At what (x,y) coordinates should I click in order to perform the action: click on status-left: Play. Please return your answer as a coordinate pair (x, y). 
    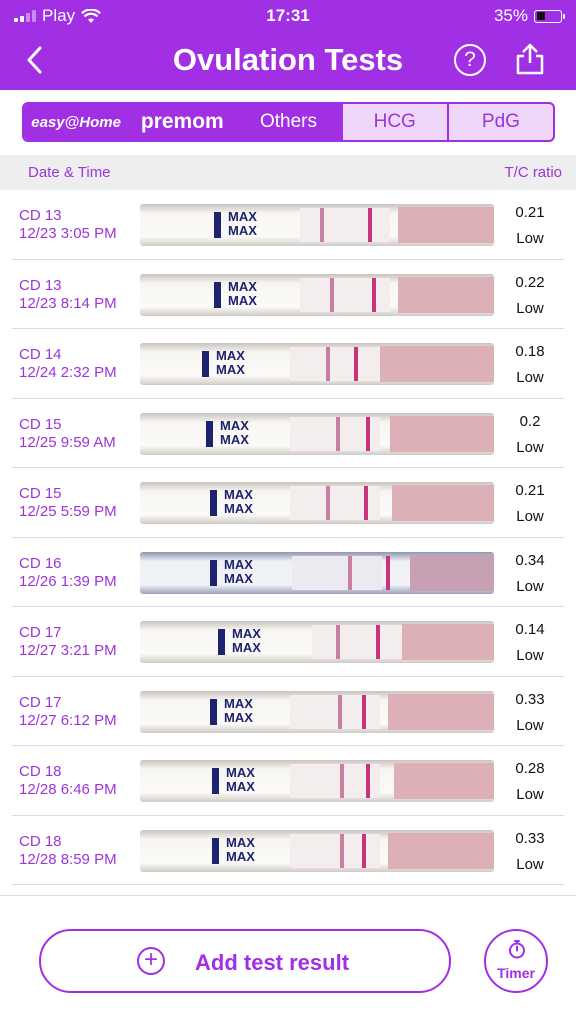
    Looking at the image, I should click on (58, 16).